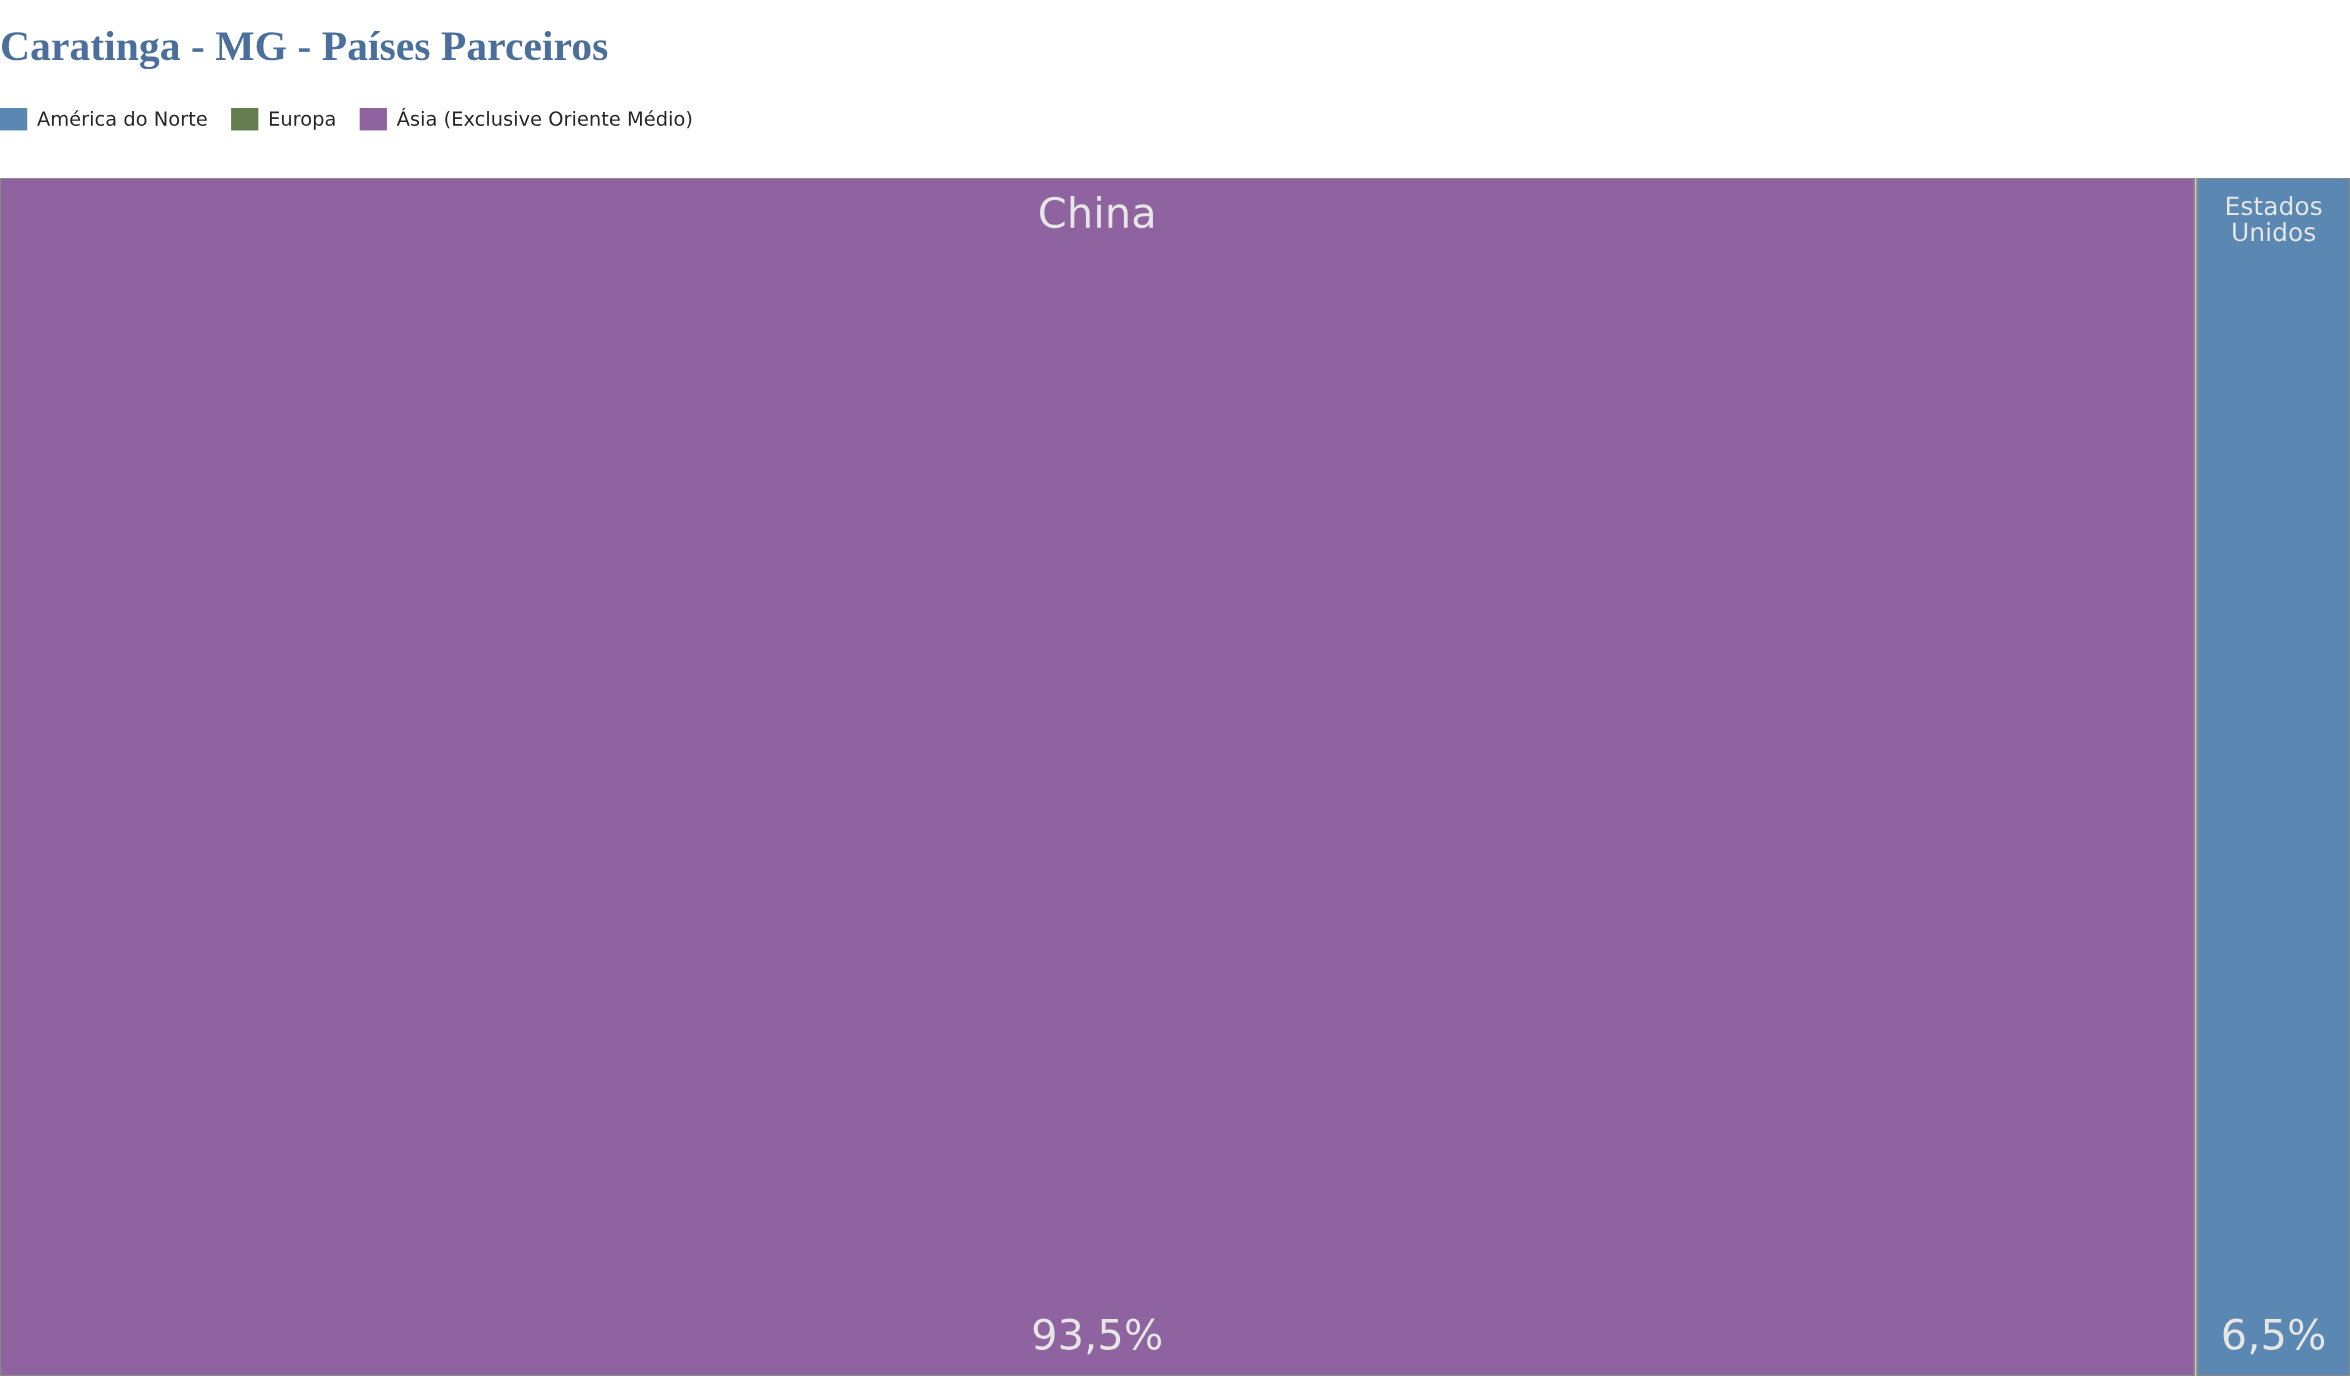 This screenshot has width=2350, height=1388. Describe the element at coordinates (122, 118) in the screenshot. I see `legend-label: América do Norte` at that location.